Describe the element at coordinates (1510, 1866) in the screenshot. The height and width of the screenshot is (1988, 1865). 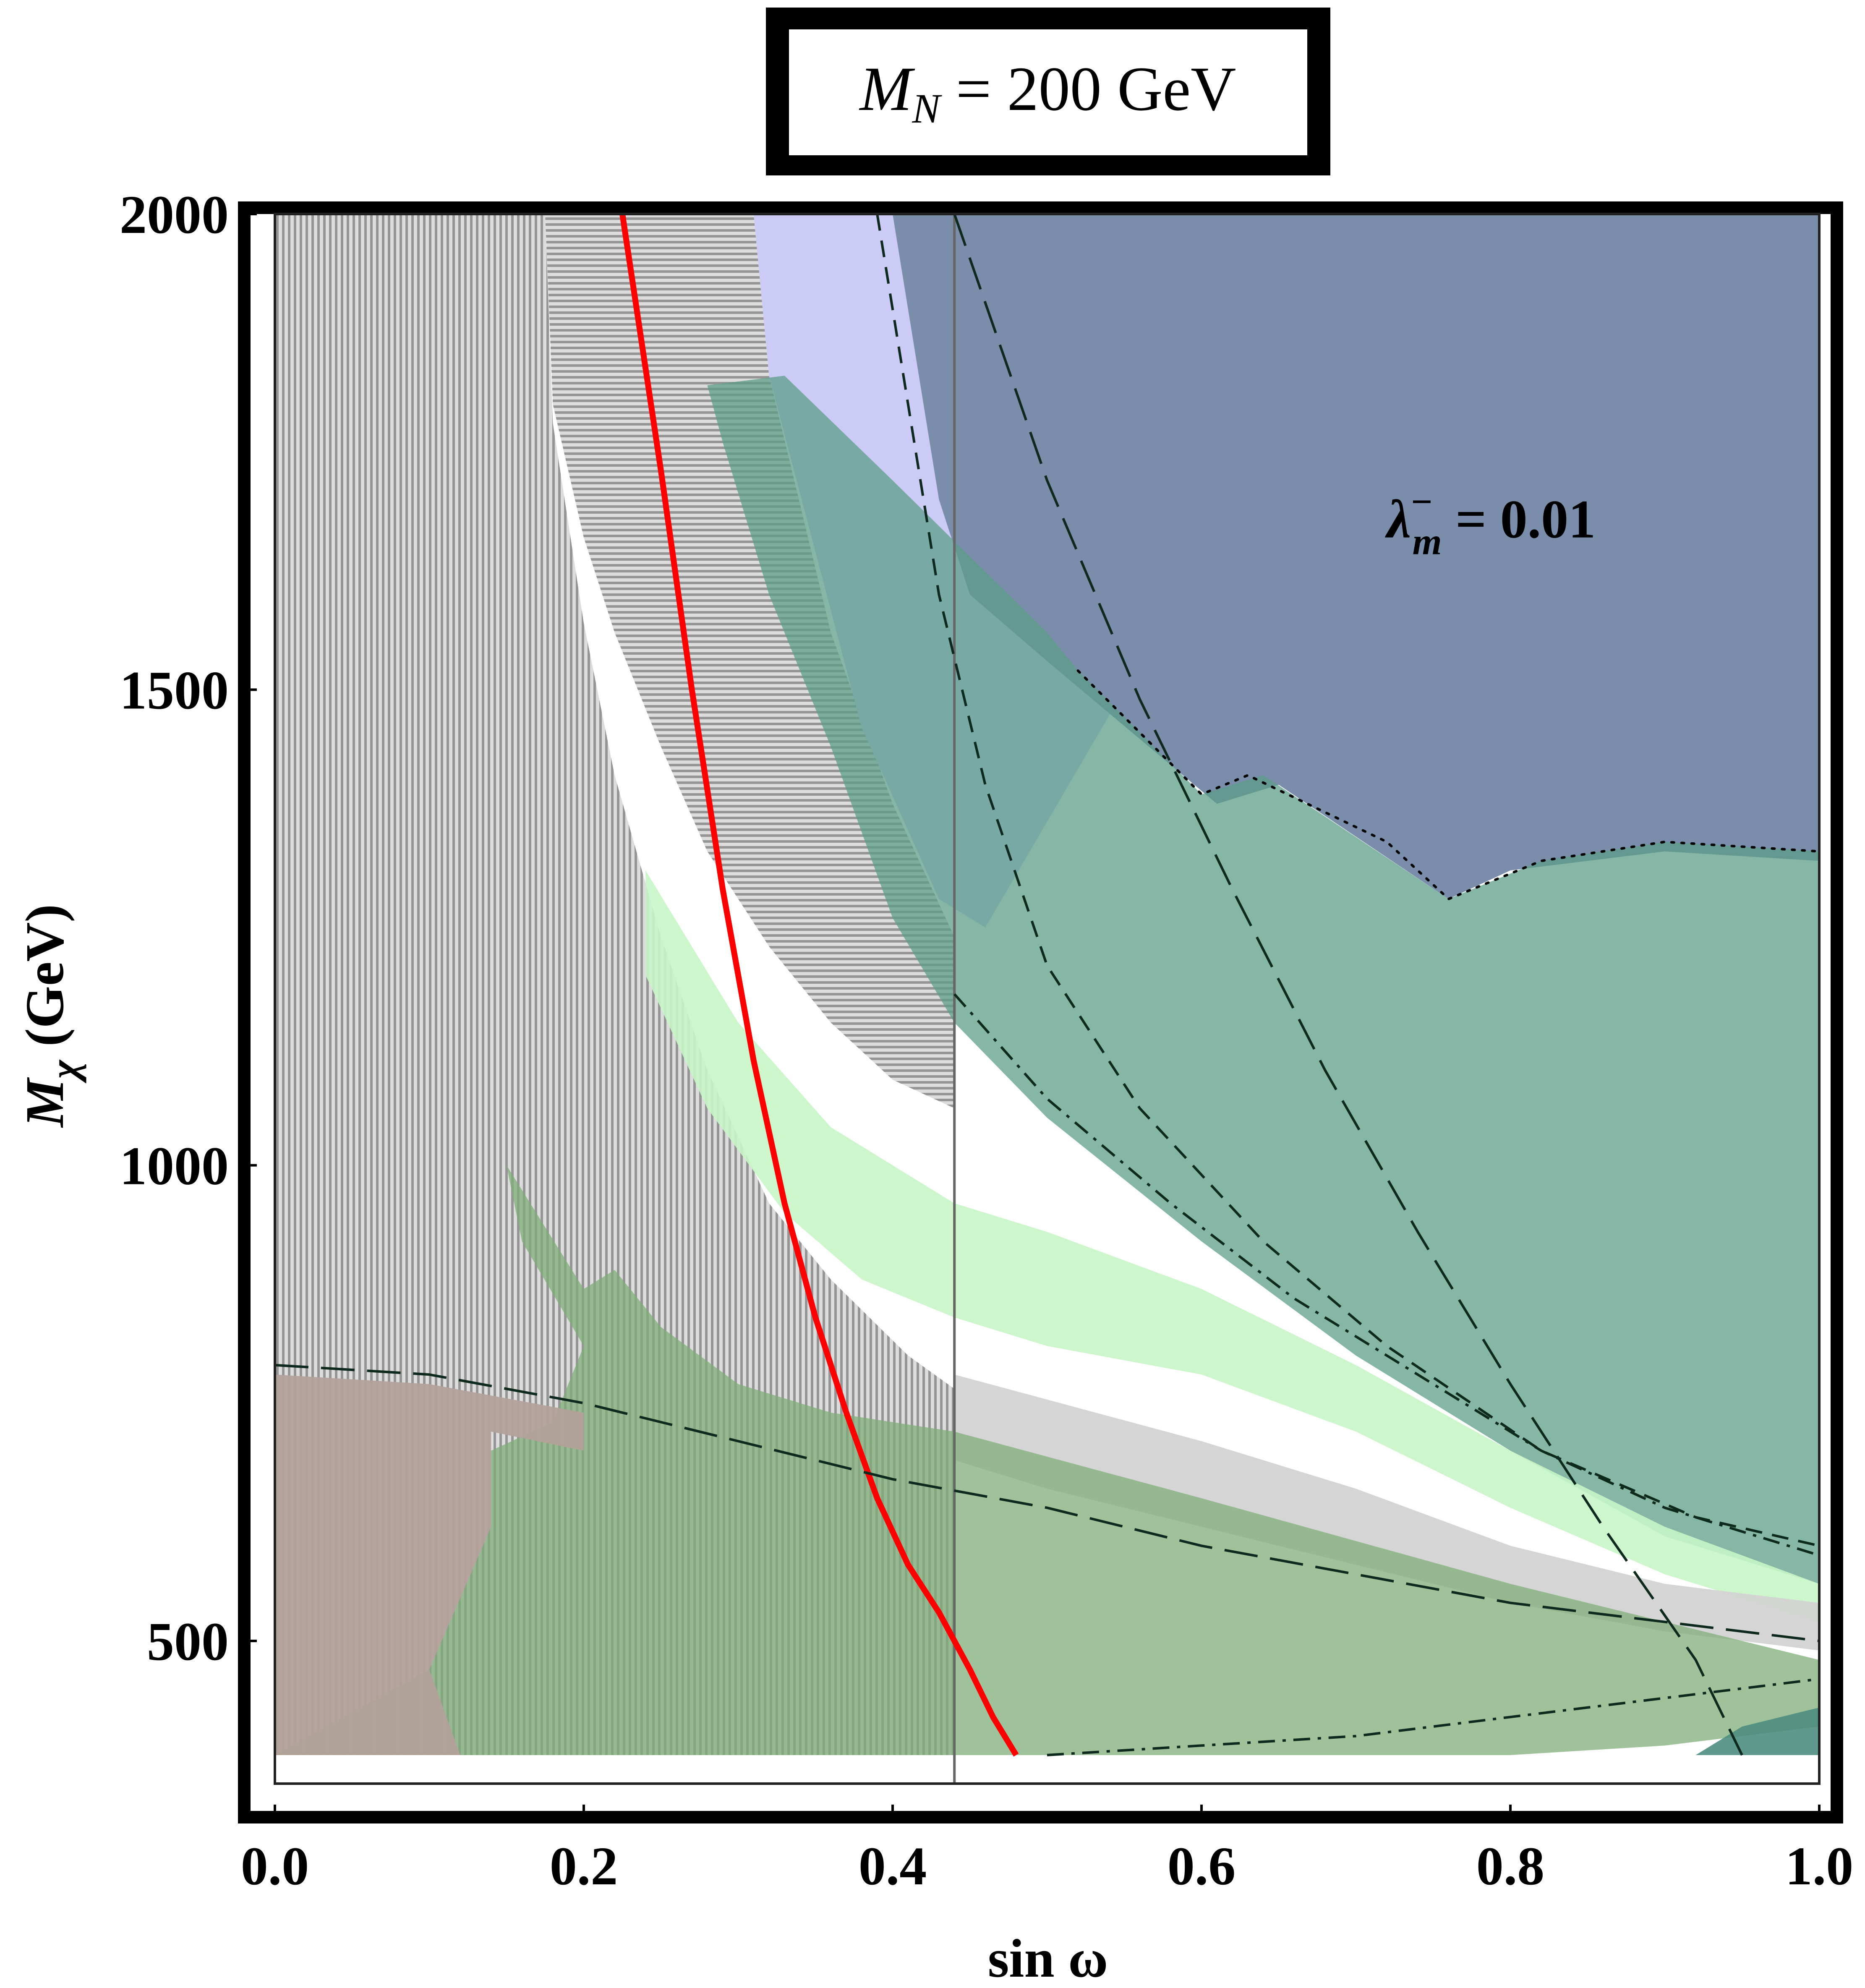
I see `x-tick-label: 0.8` at that location.